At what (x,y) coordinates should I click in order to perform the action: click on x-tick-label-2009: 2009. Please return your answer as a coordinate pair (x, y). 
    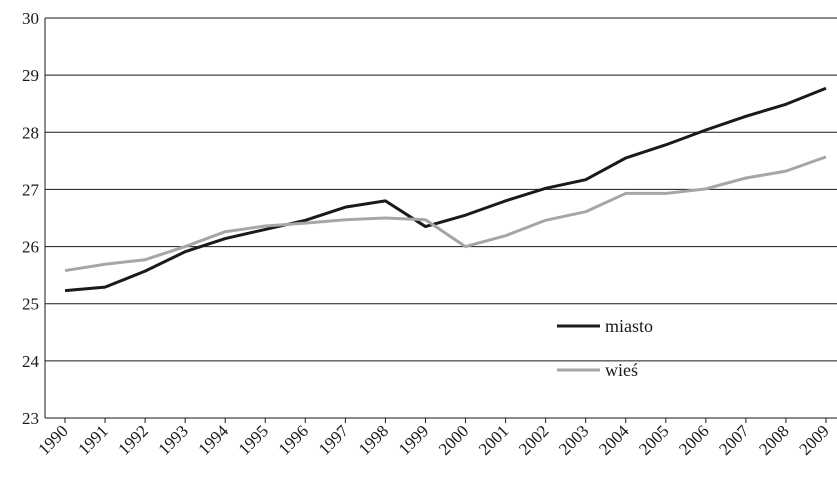
    Looking at the image, I should click on (813, 439).